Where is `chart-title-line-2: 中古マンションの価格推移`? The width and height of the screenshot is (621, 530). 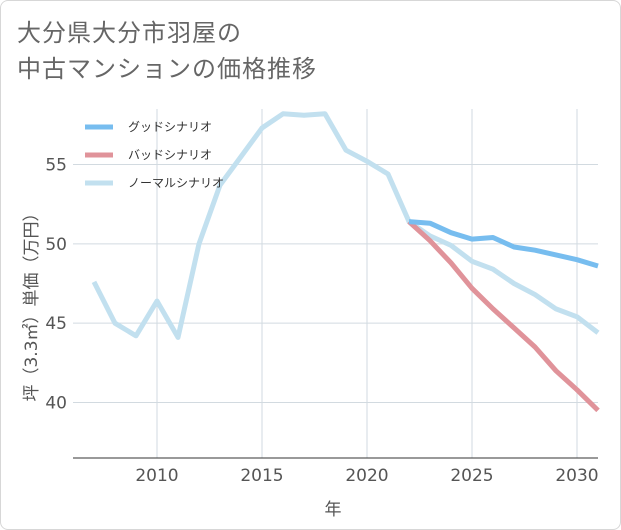 chart-title-line-2: 中古マンションの価格推移 is located at coordinates (167, 69).